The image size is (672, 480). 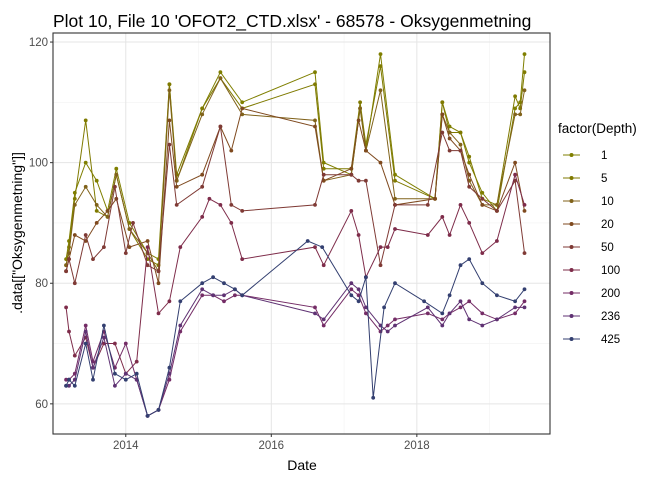 What do you see at coordinates (610, 340) in the screenshot?
I see `legend-label: 425` at bounding box center [610, 340].